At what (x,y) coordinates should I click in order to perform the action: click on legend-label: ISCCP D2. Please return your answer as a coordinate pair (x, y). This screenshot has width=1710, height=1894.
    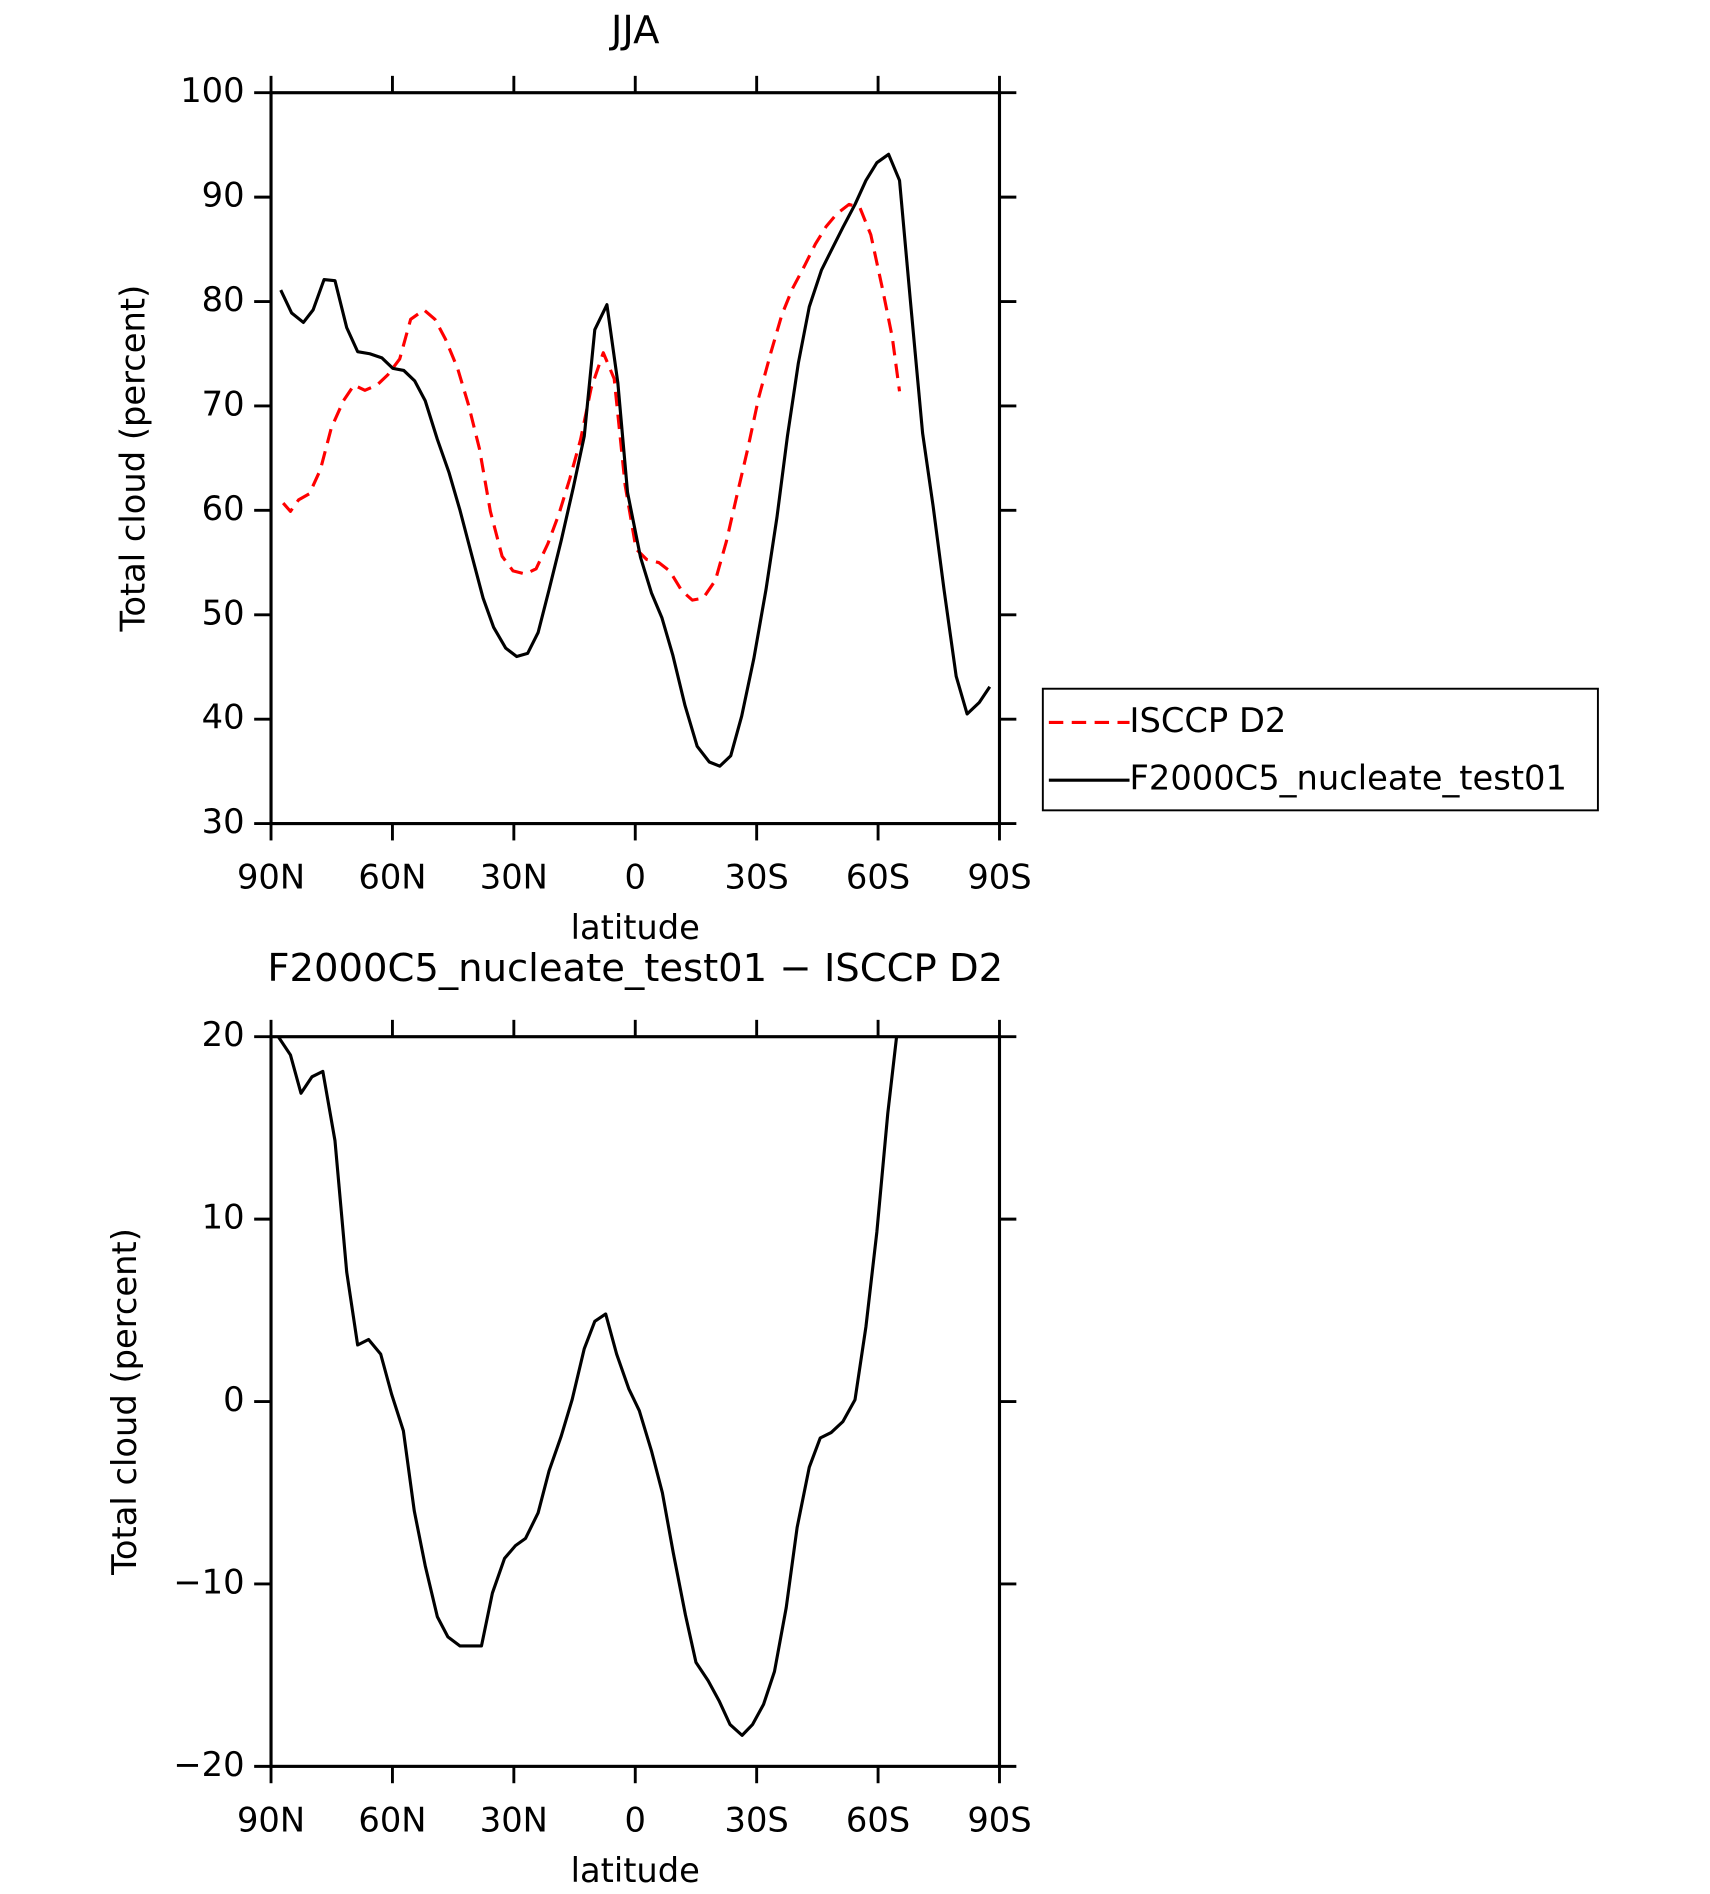
    Looking at the image, I should click on (1208, 720).